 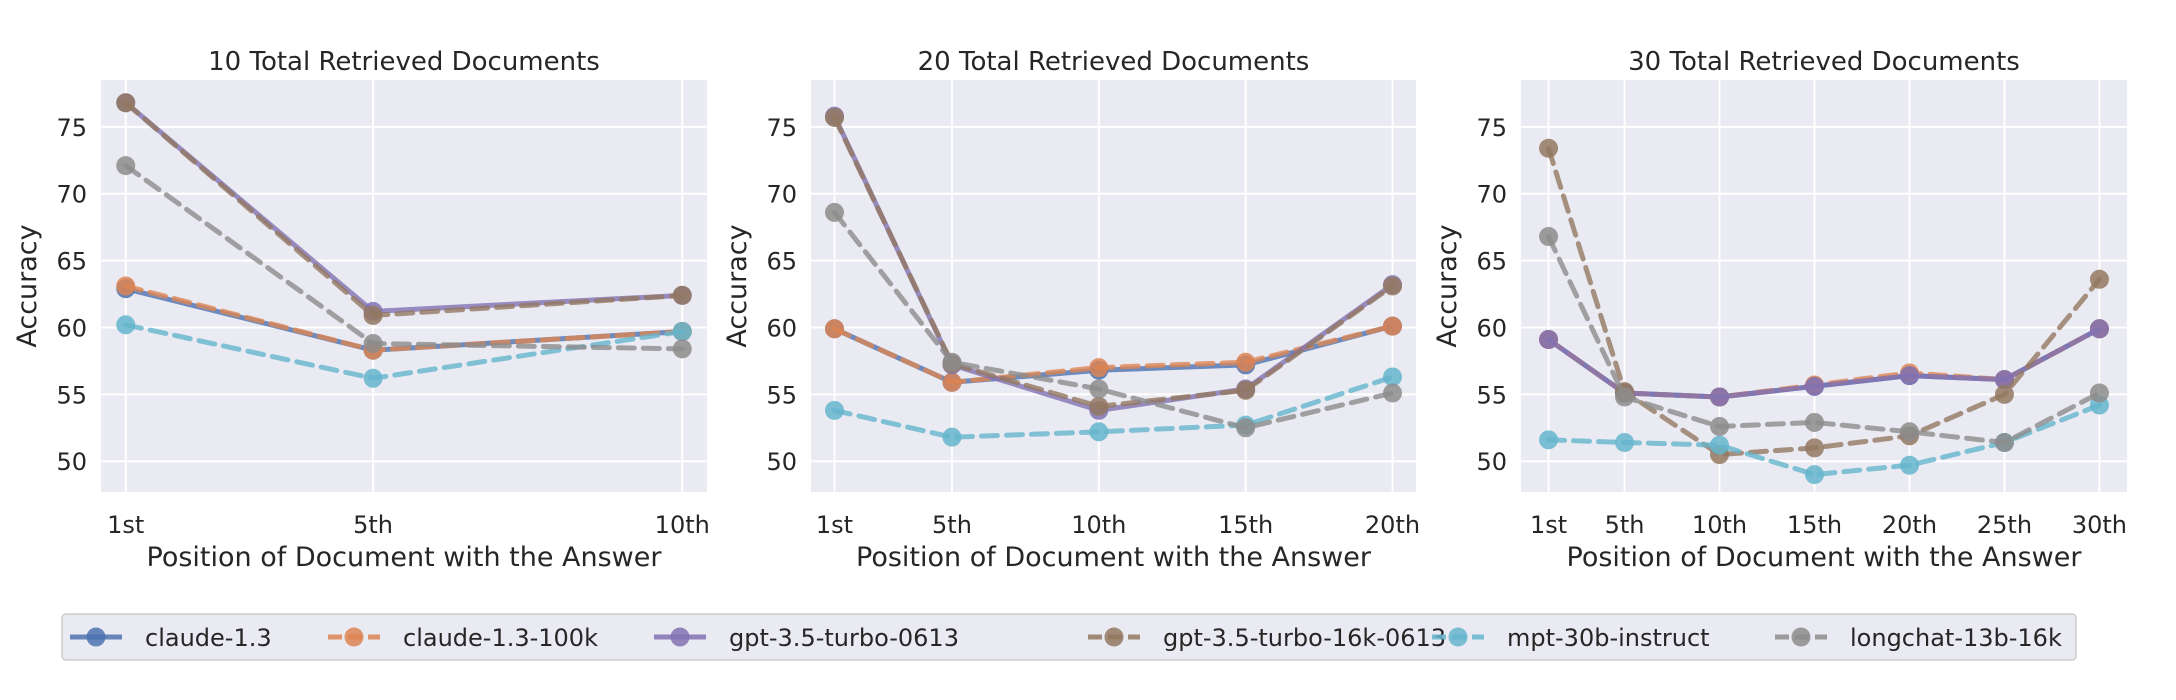 What do you see at coordinates (2099, 525) in the screenshot?
I see `x-tick-label: 30th` at bounding box center [2099, 525].